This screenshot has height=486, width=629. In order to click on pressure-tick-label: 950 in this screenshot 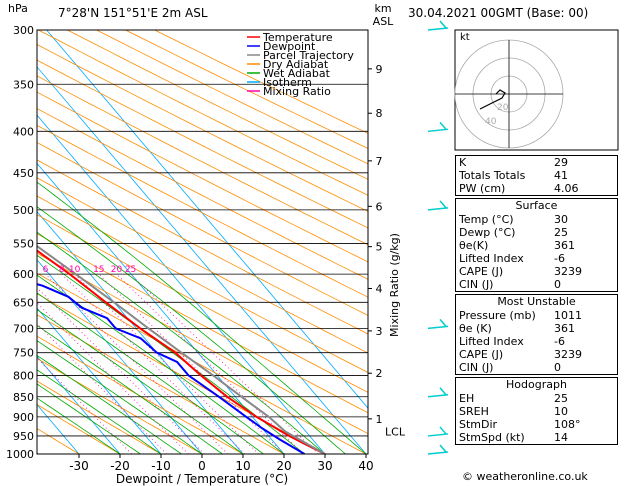, I will do `click(23, 436)`.